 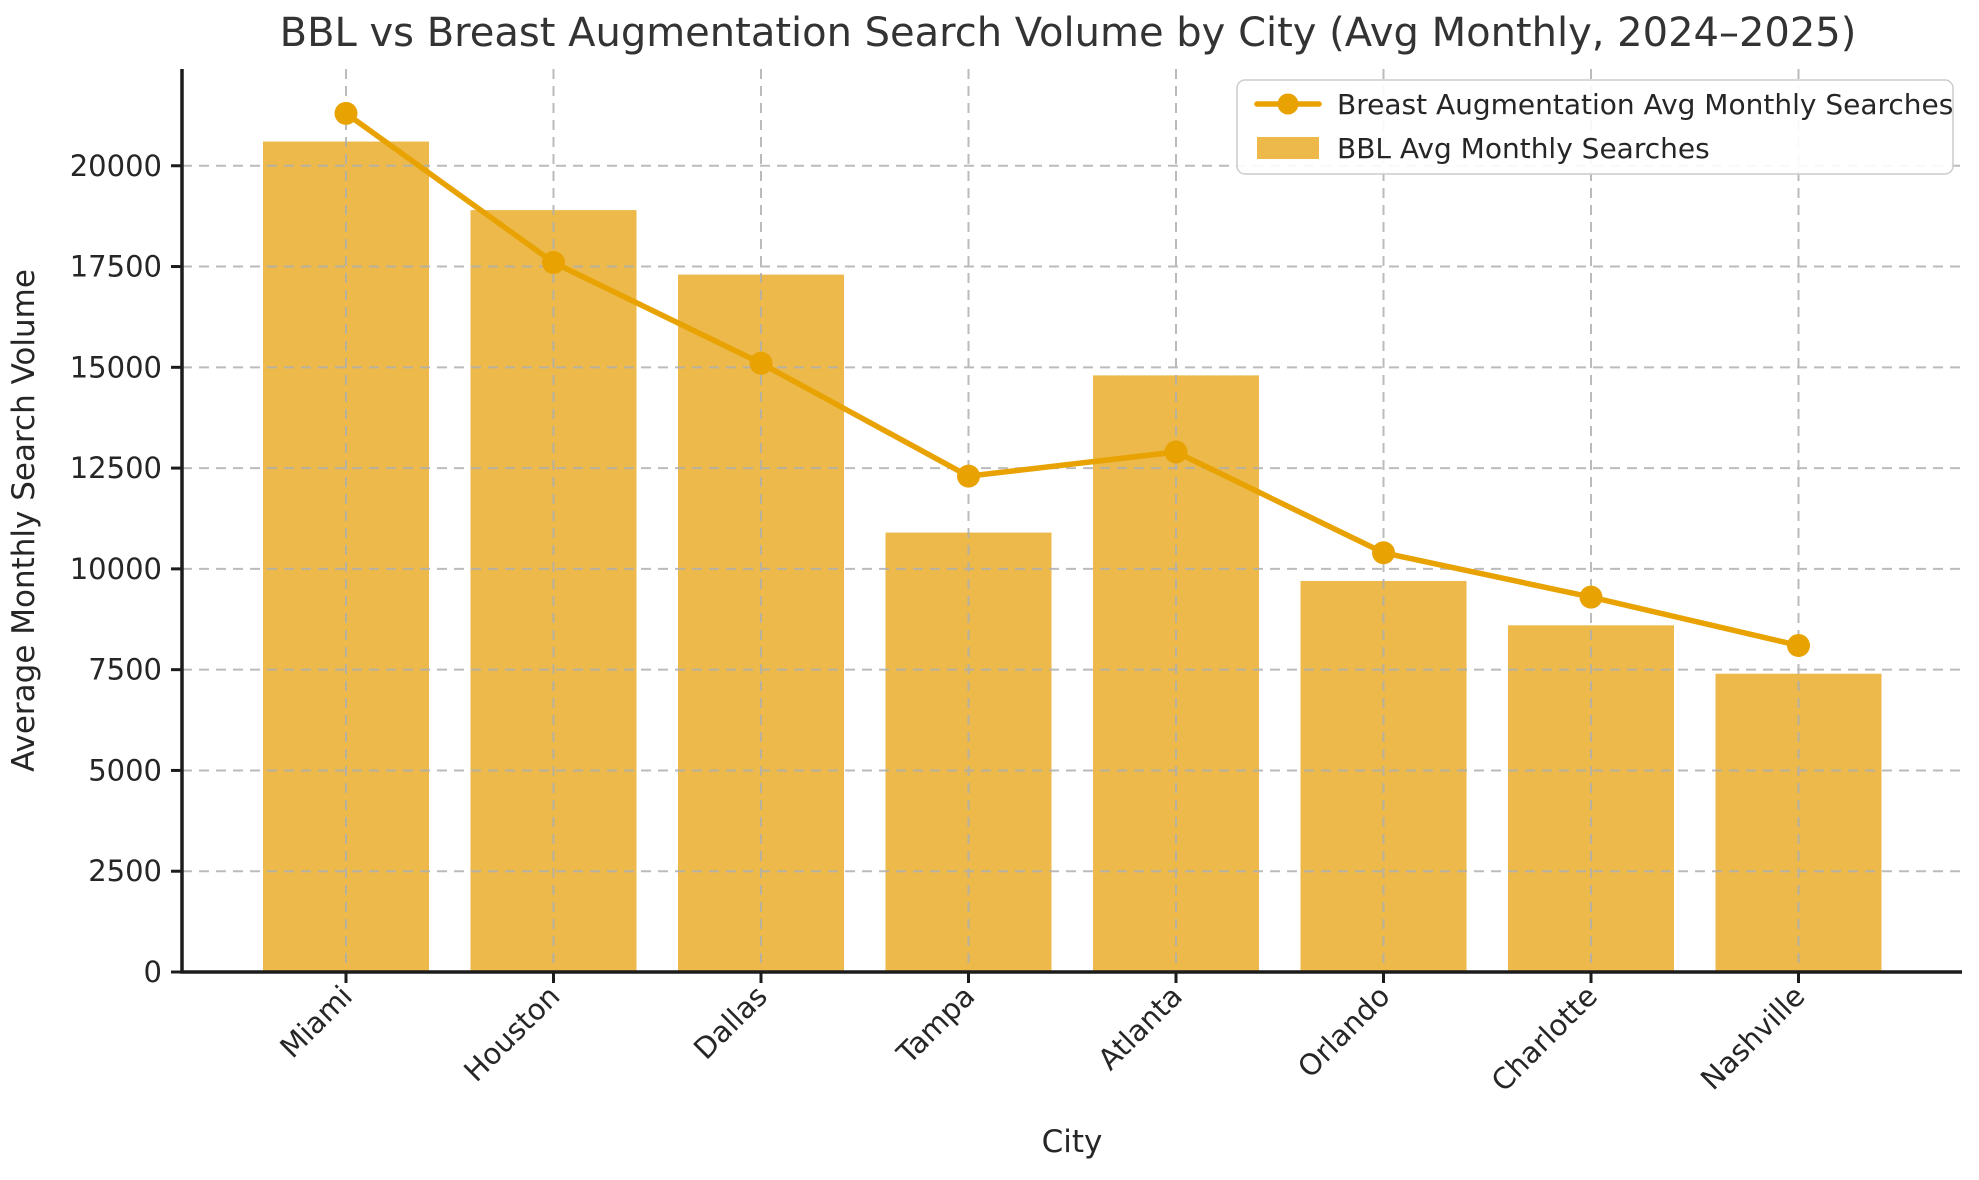 I want to click on line-point-dallas, so click(x=761, y=363).